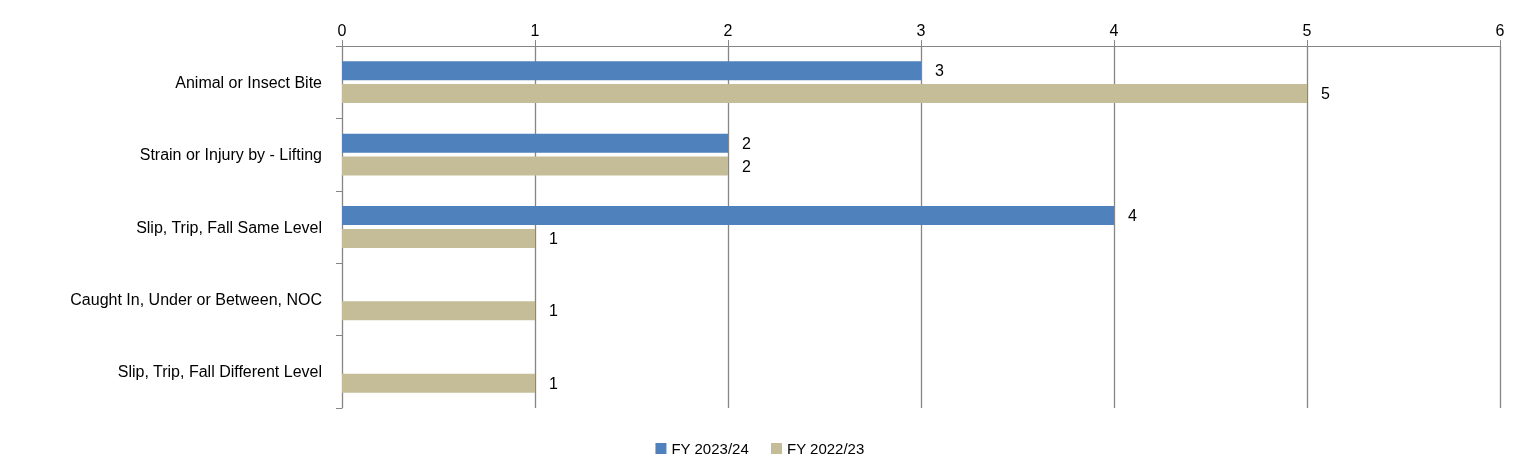 This screenshot has height=463, width=1520. I want to click on data-label: 3, so click(939, 71).